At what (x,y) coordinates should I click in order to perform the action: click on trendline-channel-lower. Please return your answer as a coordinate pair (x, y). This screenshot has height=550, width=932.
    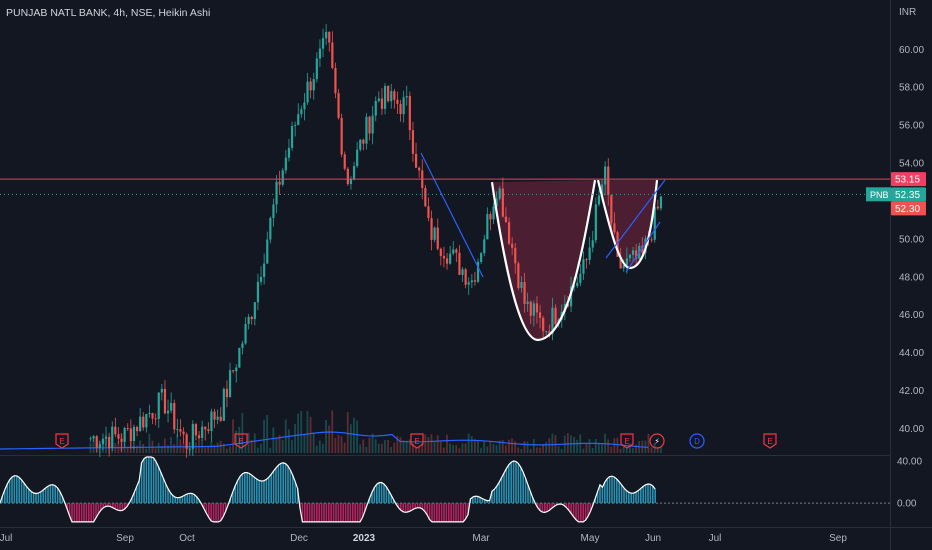
    Looking at the image, I should click on (643, 247).